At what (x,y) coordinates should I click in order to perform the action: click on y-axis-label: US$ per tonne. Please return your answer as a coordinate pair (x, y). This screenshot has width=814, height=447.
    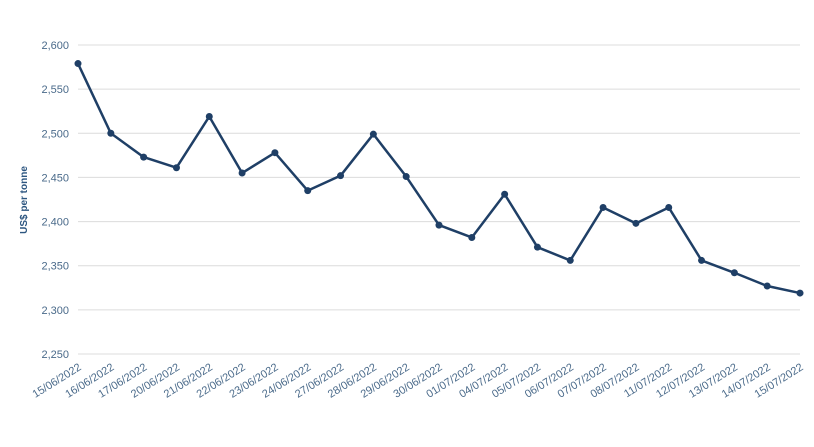
    Looking at the image, I should click on (24, 200).